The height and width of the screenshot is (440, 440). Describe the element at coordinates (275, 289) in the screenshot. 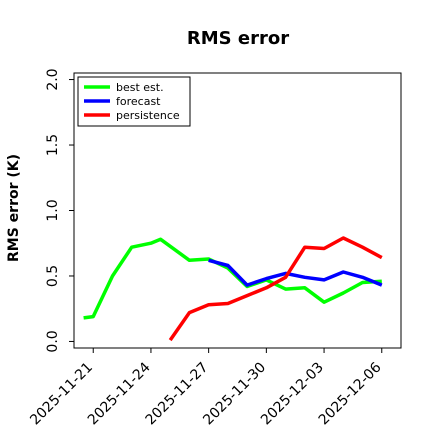

I see `series-line-persistence` at that location.